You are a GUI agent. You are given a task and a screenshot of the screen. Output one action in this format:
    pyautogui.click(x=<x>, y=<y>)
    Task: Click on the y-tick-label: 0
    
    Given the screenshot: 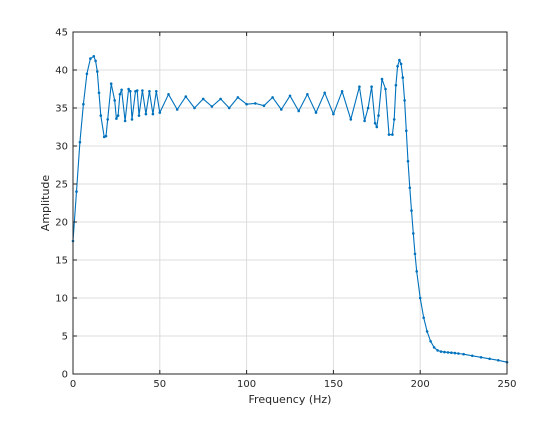 What is the action you would take?
    pyautogui.click(x=65, y=375)
    